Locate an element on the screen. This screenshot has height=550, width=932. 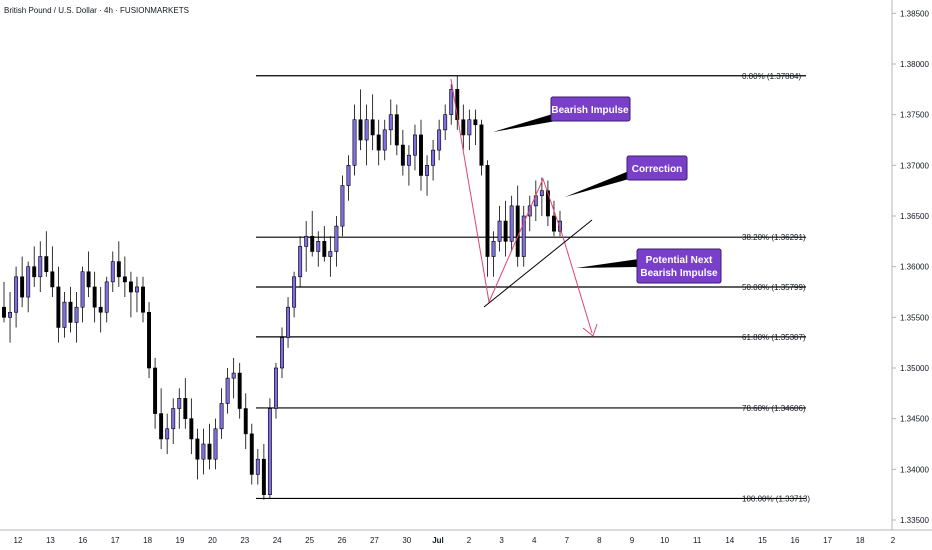
time-tick-label: 10 is located at coordinates (664, 540).